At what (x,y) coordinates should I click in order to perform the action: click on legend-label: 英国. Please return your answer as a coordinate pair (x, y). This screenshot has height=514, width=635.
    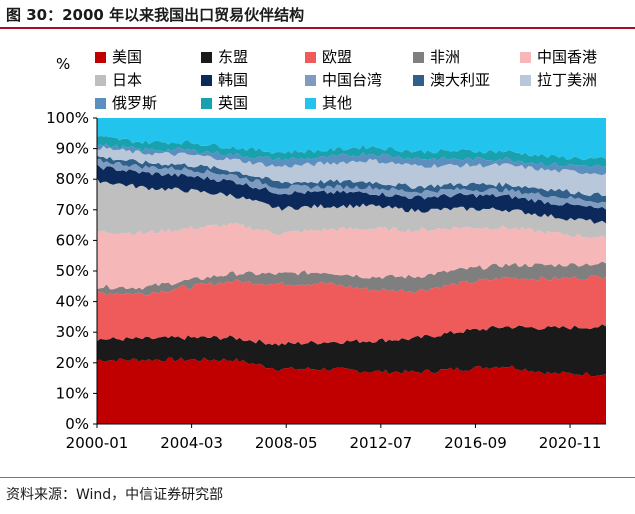
    Looking at the image, I should click on (233, 103).